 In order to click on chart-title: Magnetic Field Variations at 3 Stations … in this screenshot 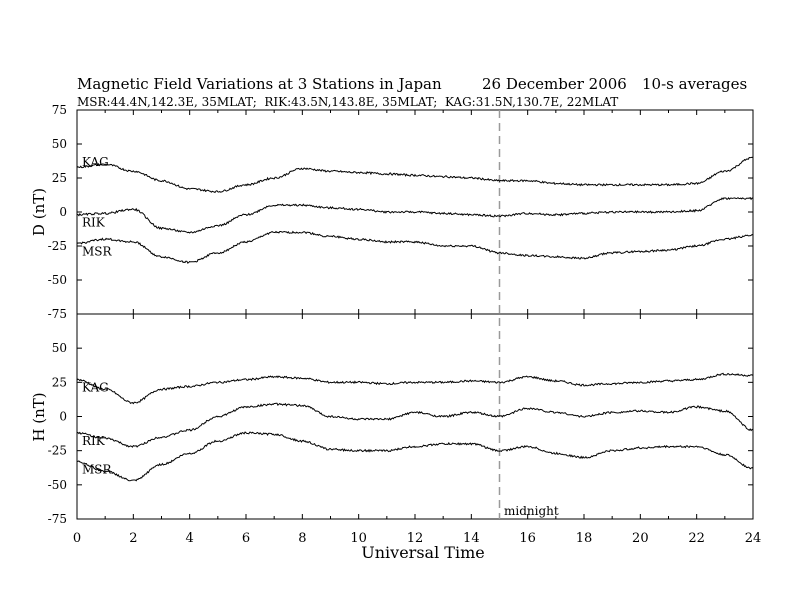, I will do `click(259, 84)`.